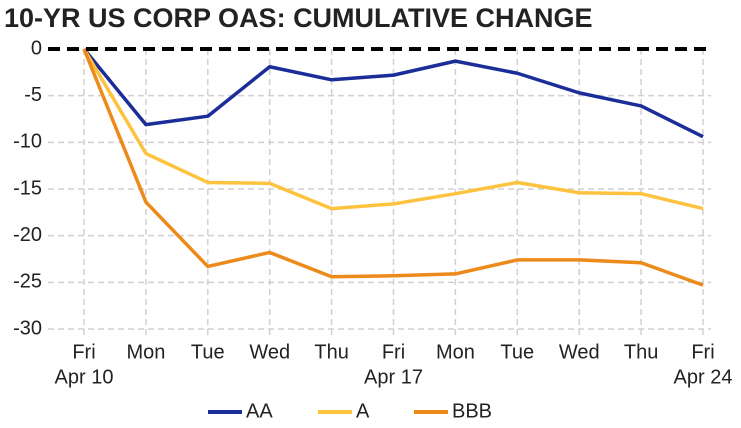 This screenshot has width=741, height=428. Describe the element at coordinates (27, 235) in the screenshot. I see `y-tick-label: -20` at that location.